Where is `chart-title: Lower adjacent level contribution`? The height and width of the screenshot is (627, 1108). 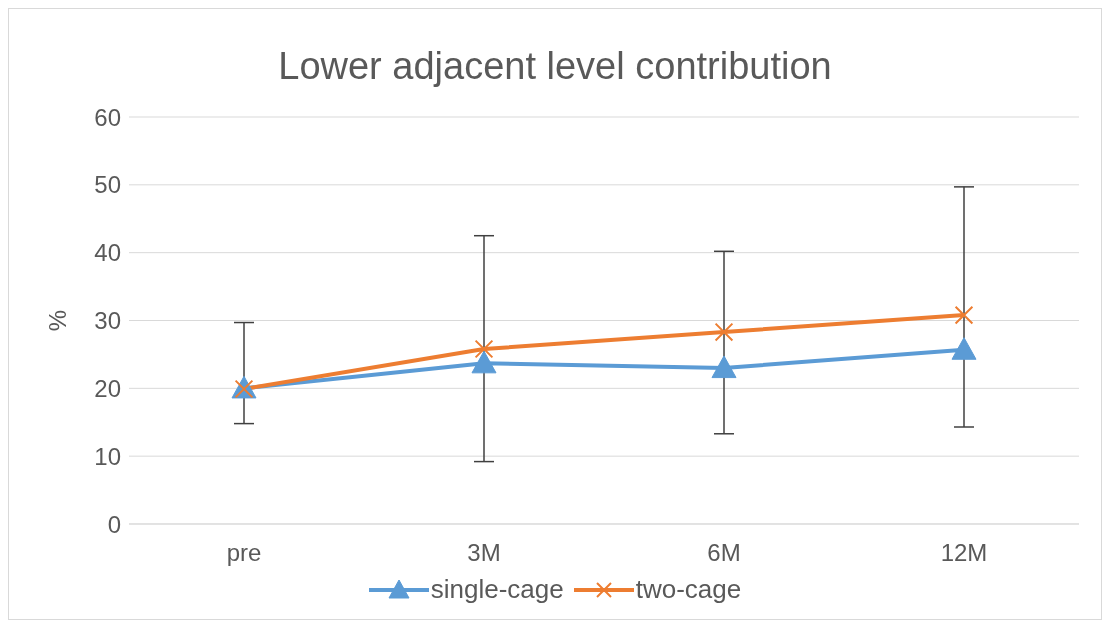 chart-title: Lower adjacent level contribution is located at coordinates (555, 67).